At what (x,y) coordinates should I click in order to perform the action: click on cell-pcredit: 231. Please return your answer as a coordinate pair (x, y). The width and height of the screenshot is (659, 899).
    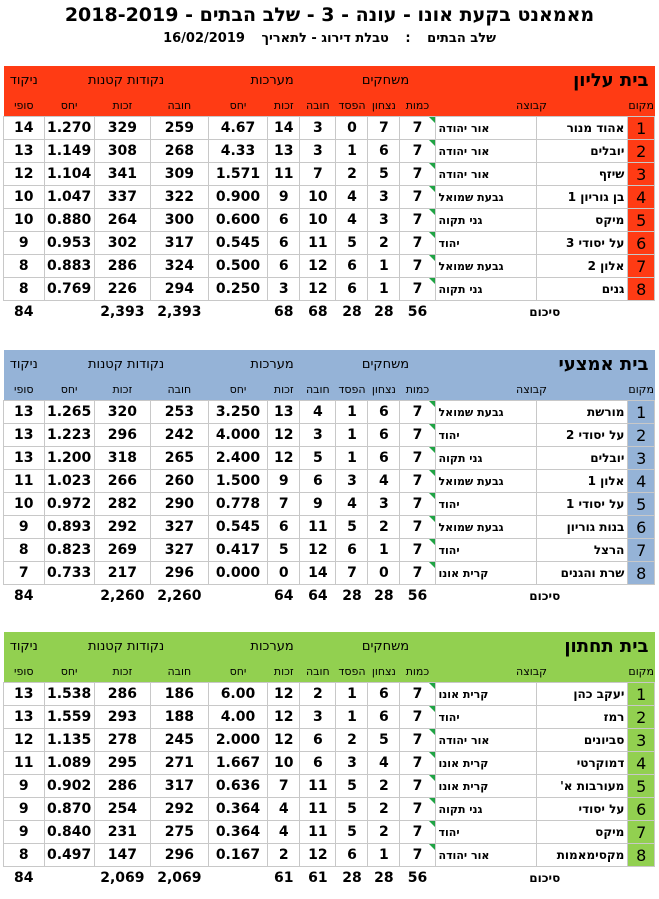
    Looking at the image, I should click on (122, 832).